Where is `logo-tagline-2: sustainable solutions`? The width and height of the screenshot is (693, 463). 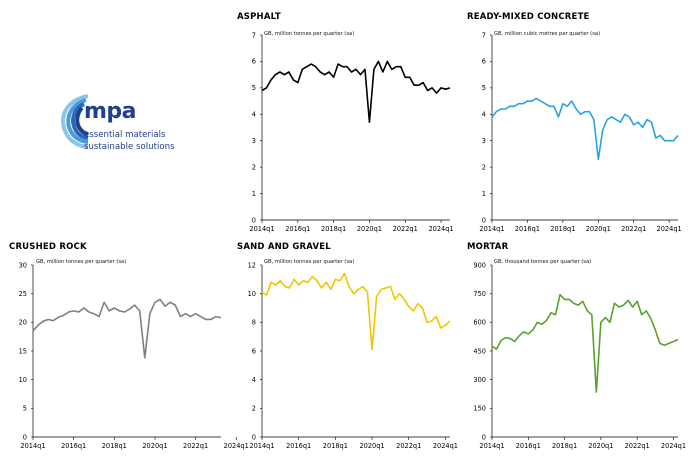 logo-tagline-2: sustainable solutions is located at coordinates (129, 147).